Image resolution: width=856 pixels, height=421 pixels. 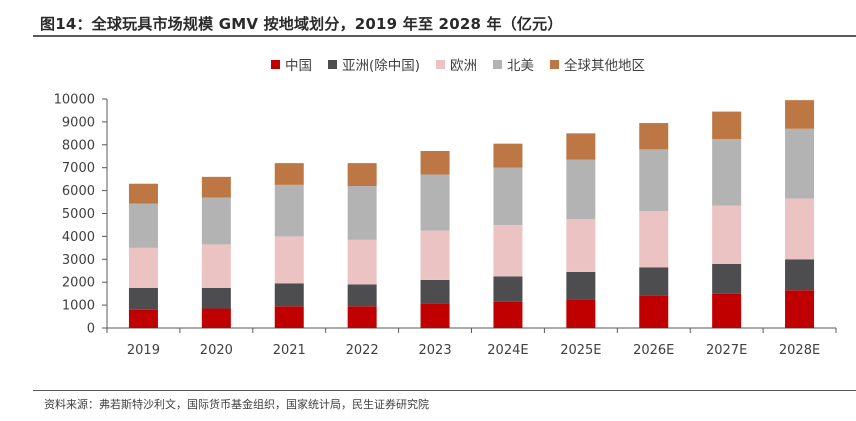 What do you see at coordinates (78, 168) in the screenshot?
I see `y-tick-label: 7000` at bounding box center [78, 168].